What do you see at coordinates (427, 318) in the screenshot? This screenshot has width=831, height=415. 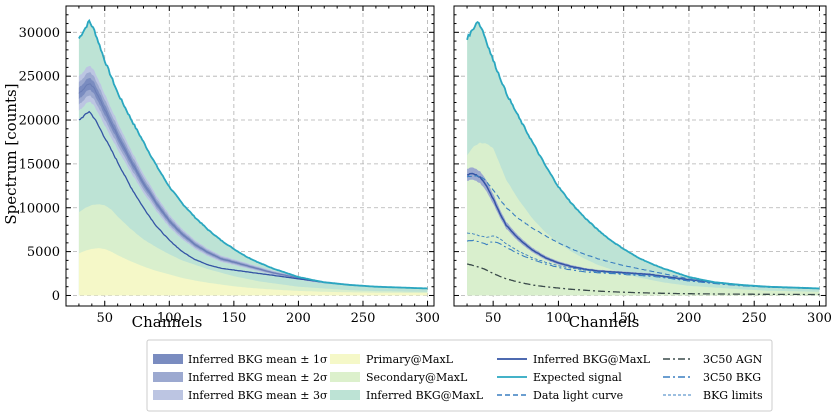 I see `left-xtick-label: 300` at bounding box center [427, 318].